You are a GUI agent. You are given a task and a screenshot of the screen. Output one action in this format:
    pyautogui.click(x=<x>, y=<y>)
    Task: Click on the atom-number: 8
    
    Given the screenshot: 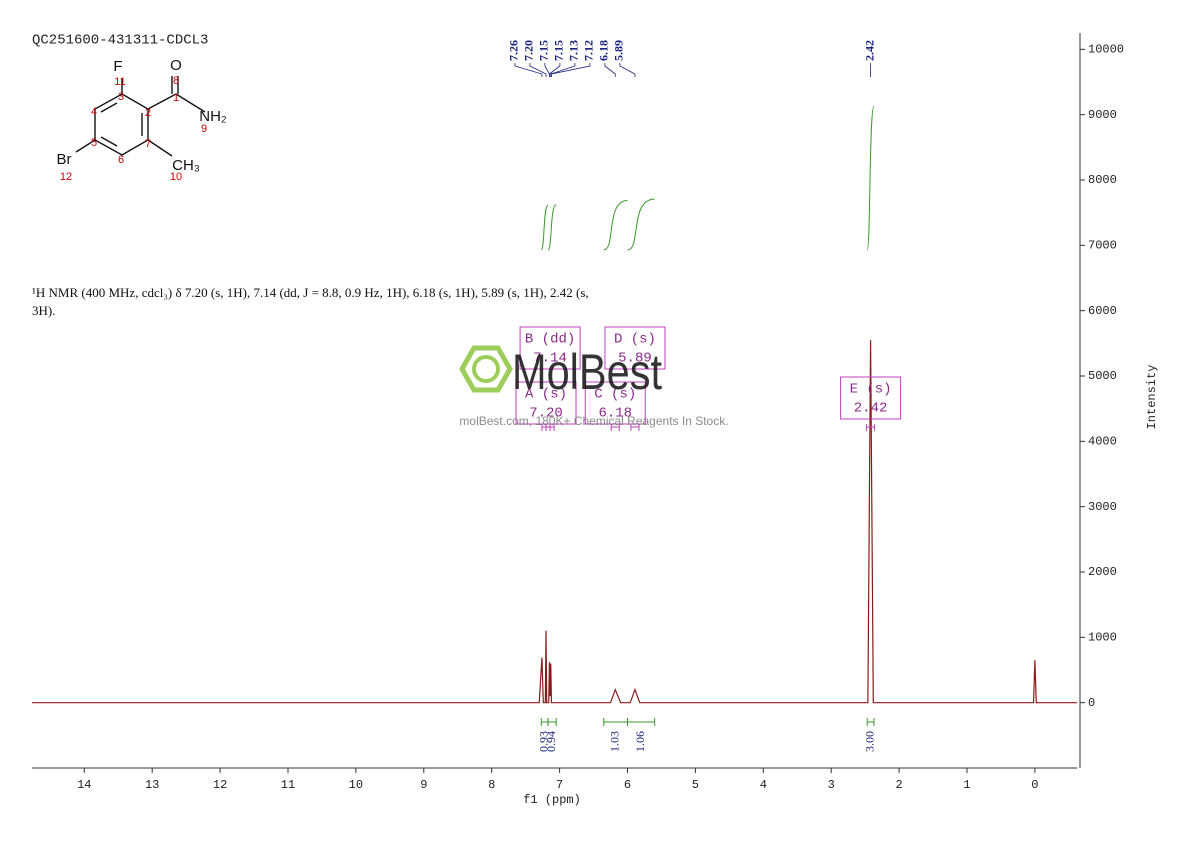 What is the action you would take?
    pyautogui.click(x=176, y=81)
    